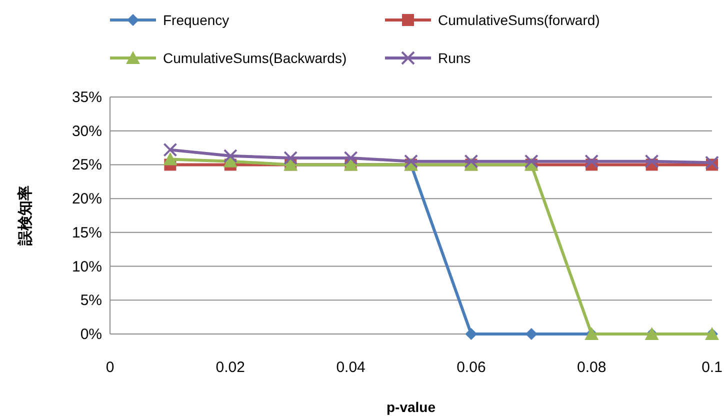 The width and height of the screenshot is (726, 419). I want to click on x-tick-label: 0.1, so click(712, 367).